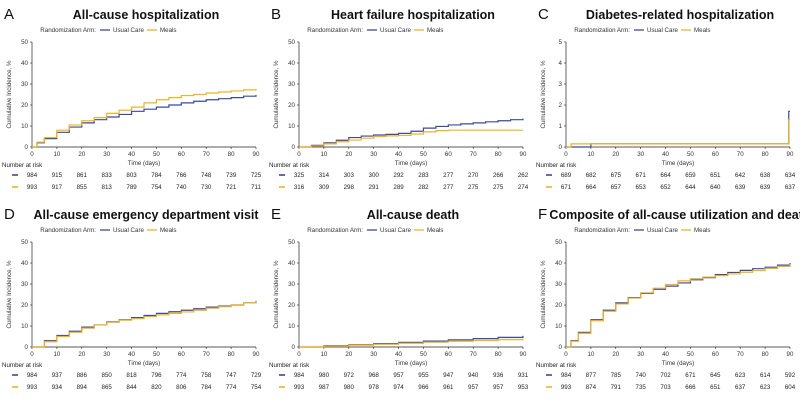 This screenshot has width=800, height=400. I want to click on risk-meals-value: 316, so click(299, 187).